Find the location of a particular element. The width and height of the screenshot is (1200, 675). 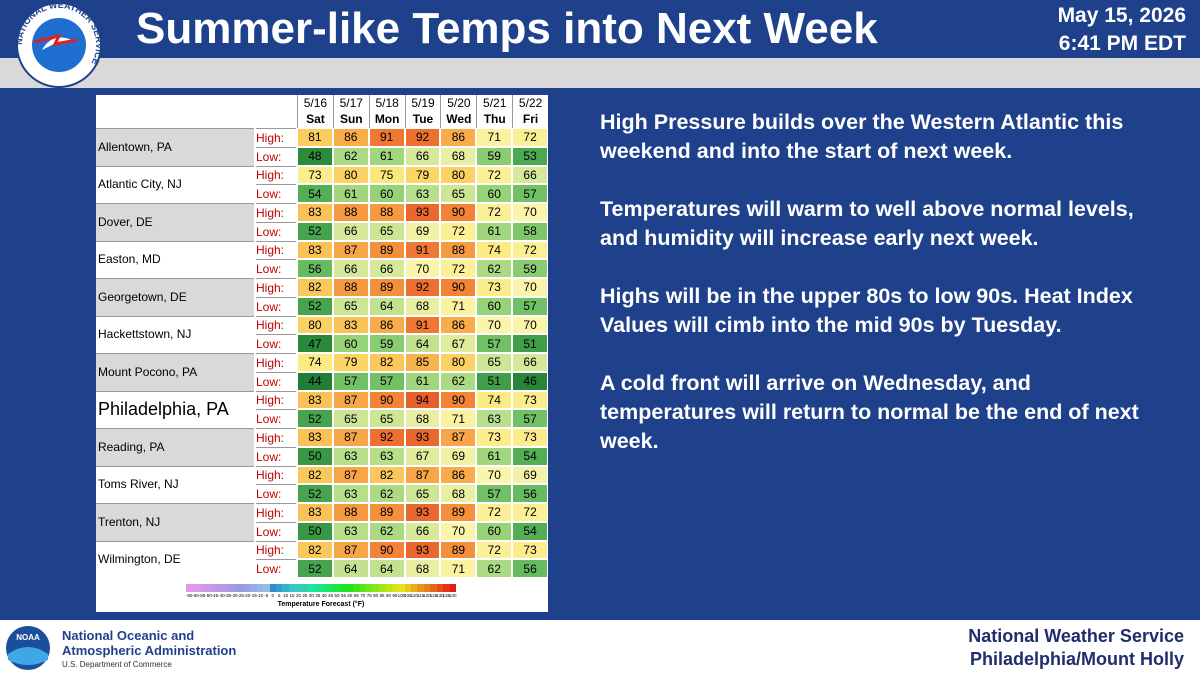

scale-label: 135 is located at coordinates (446, 595).